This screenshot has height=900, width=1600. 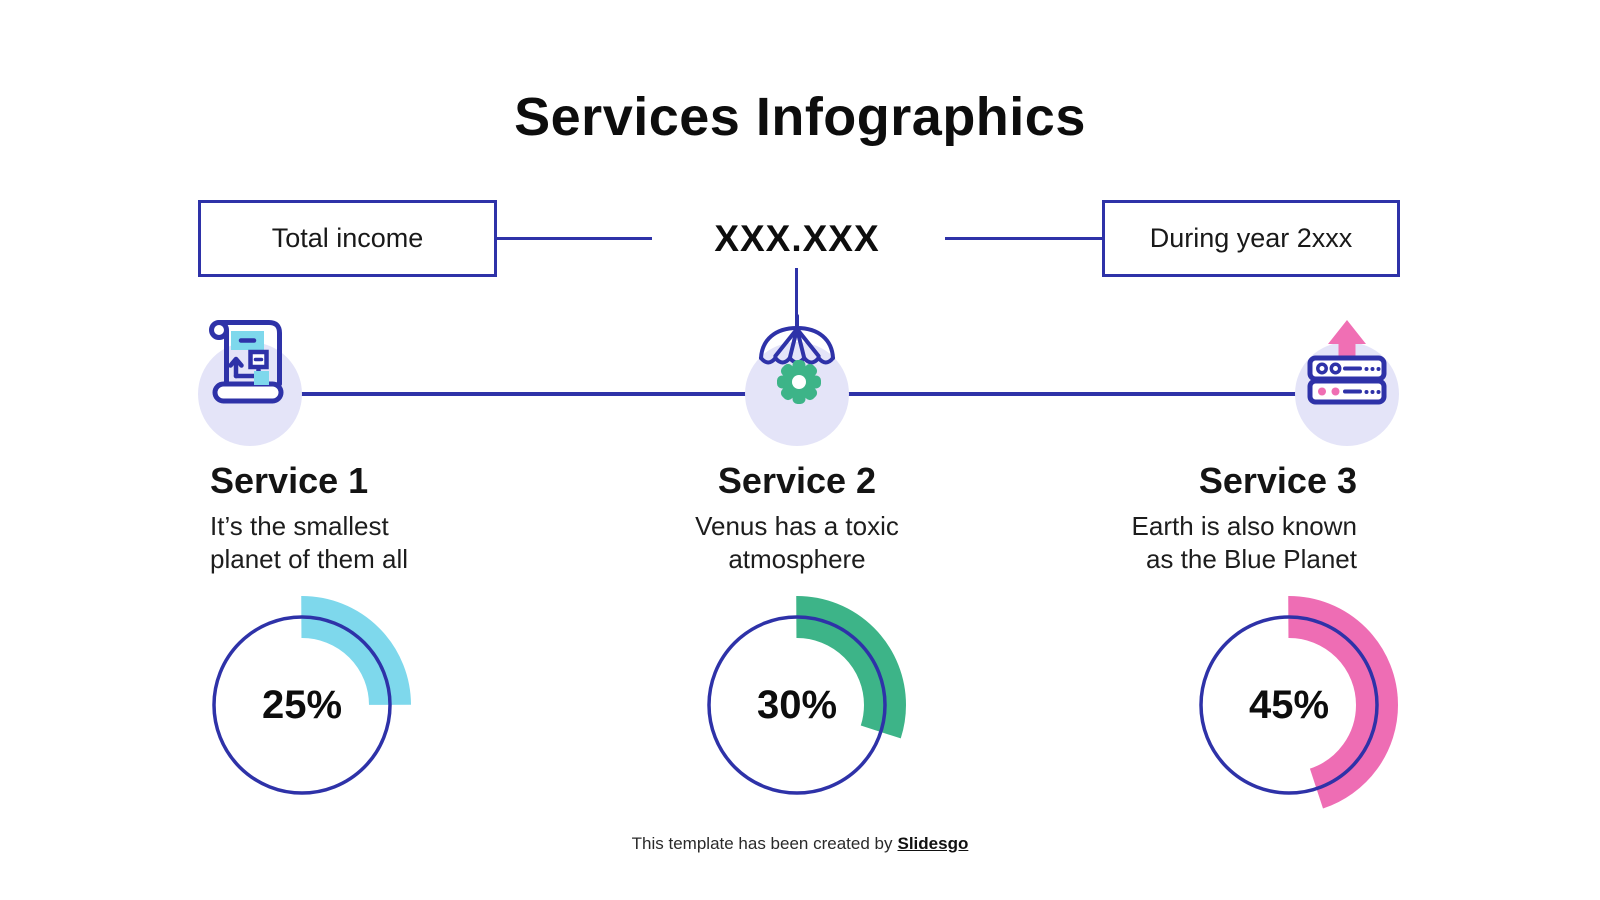 What do you see at coordinates (762, 843) in the screenshot?
I see `footer-credit-text: This template has been created by` at bounding box center [762, 843].